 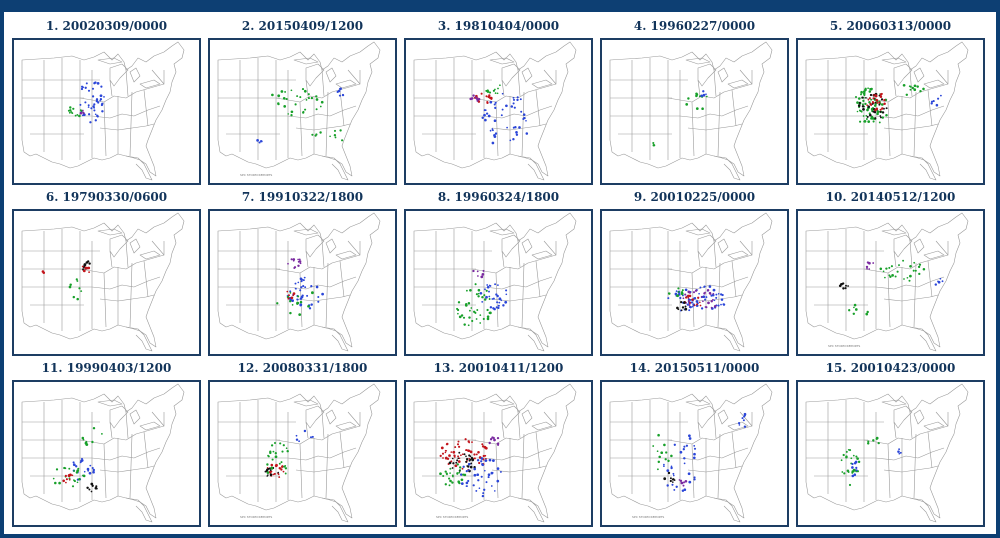 I want to click on panel-title: 13. 20010411/1200, so click(x=498, y=368).